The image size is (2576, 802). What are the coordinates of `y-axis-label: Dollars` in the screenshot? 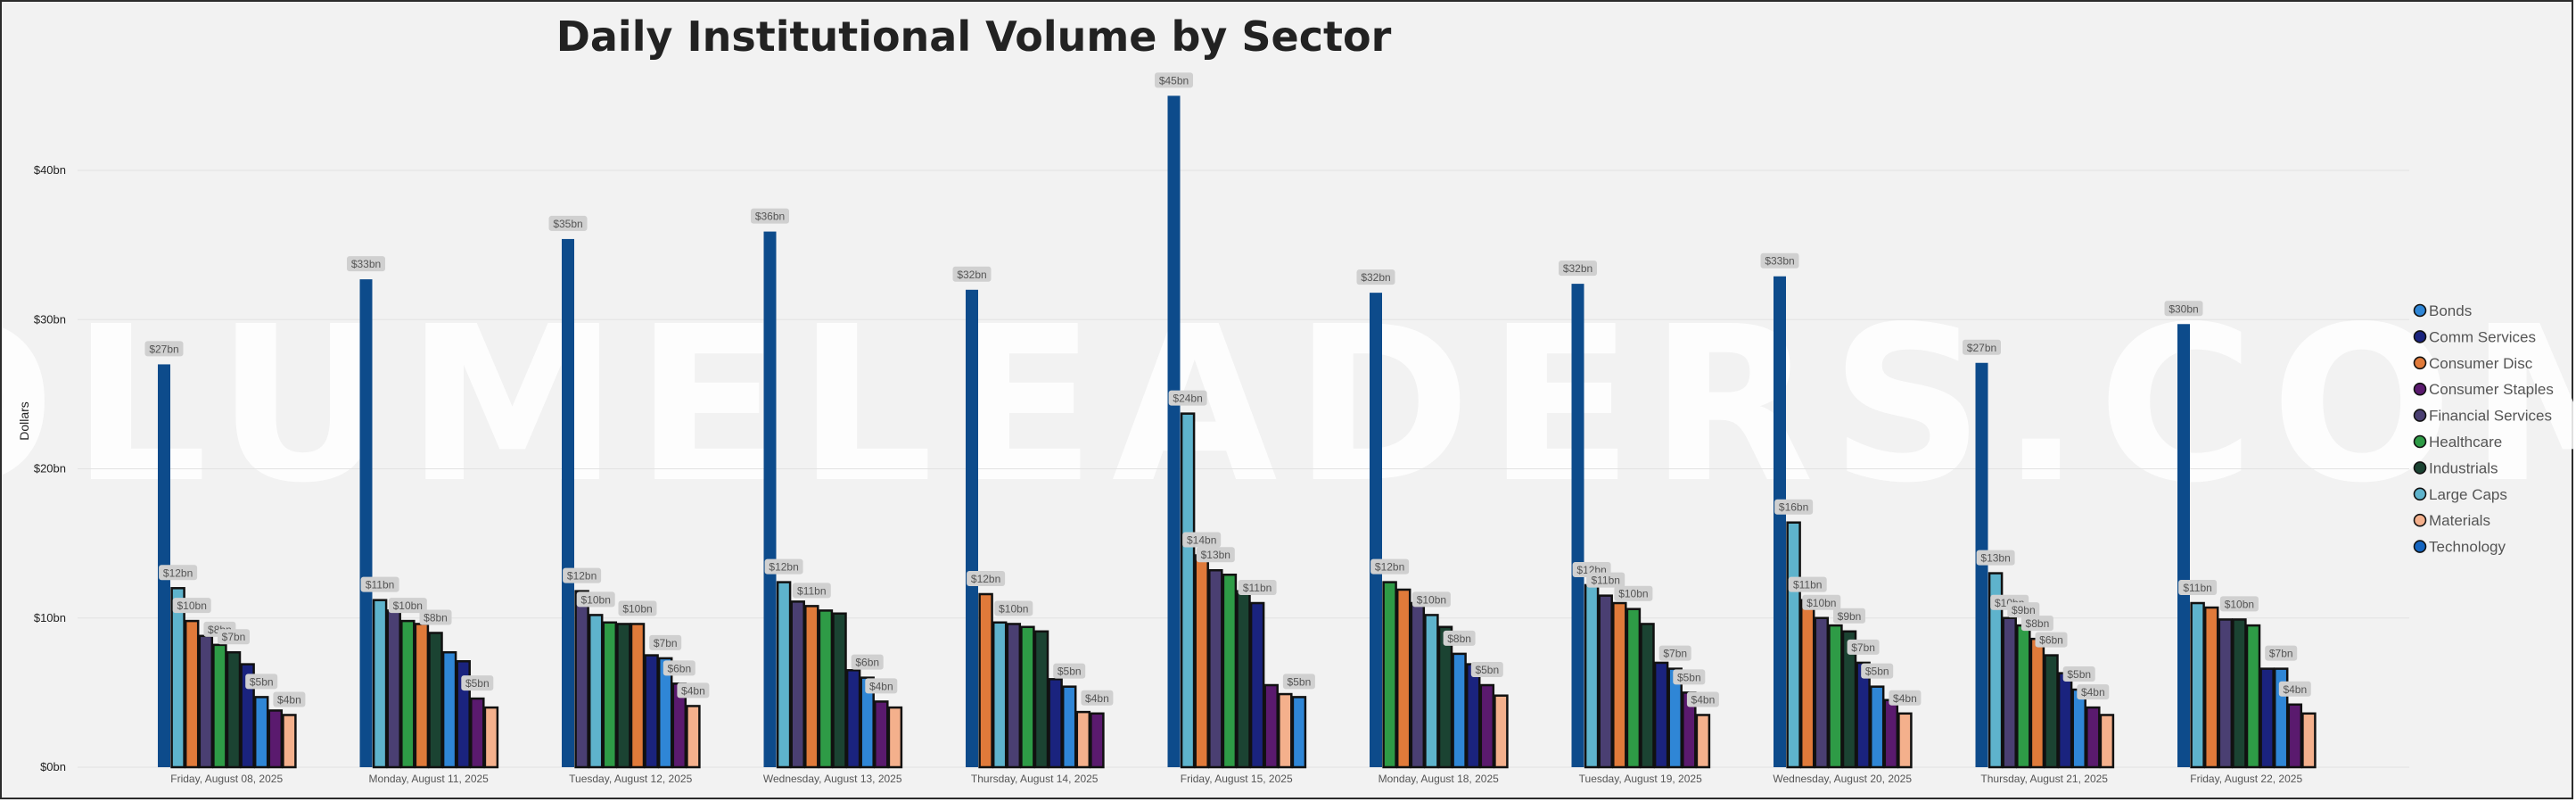 It's located at (24, 421).